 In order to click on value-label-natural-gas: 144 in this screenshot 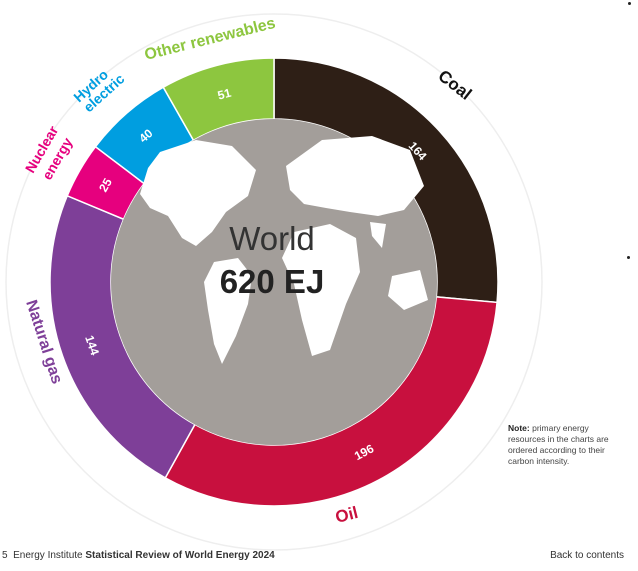, I will do `click(92, 345)`.